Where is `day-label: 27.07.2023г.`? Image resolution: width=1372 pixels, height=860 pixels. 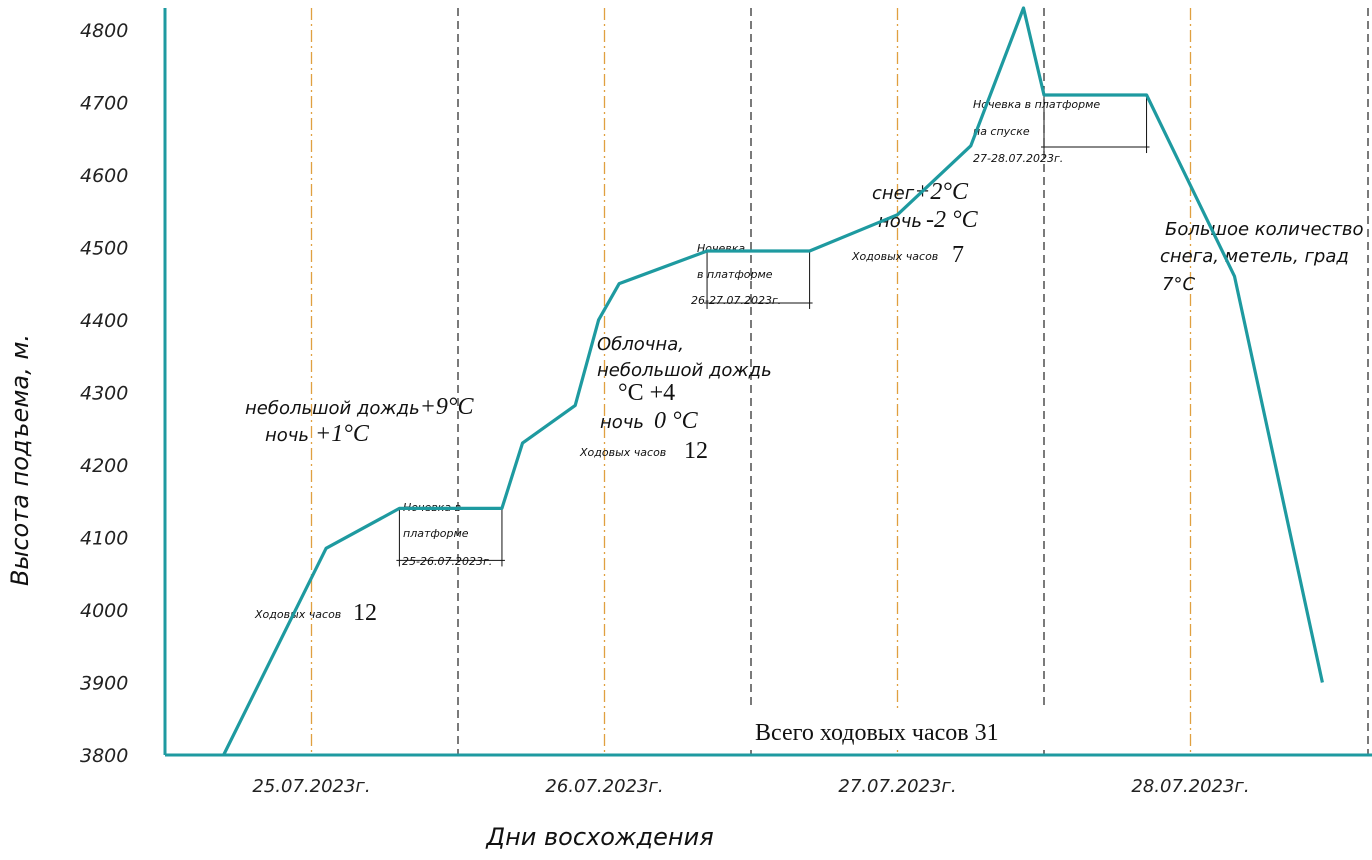 day-label: 27.07.2023г. is located at coordinates (897, 786).